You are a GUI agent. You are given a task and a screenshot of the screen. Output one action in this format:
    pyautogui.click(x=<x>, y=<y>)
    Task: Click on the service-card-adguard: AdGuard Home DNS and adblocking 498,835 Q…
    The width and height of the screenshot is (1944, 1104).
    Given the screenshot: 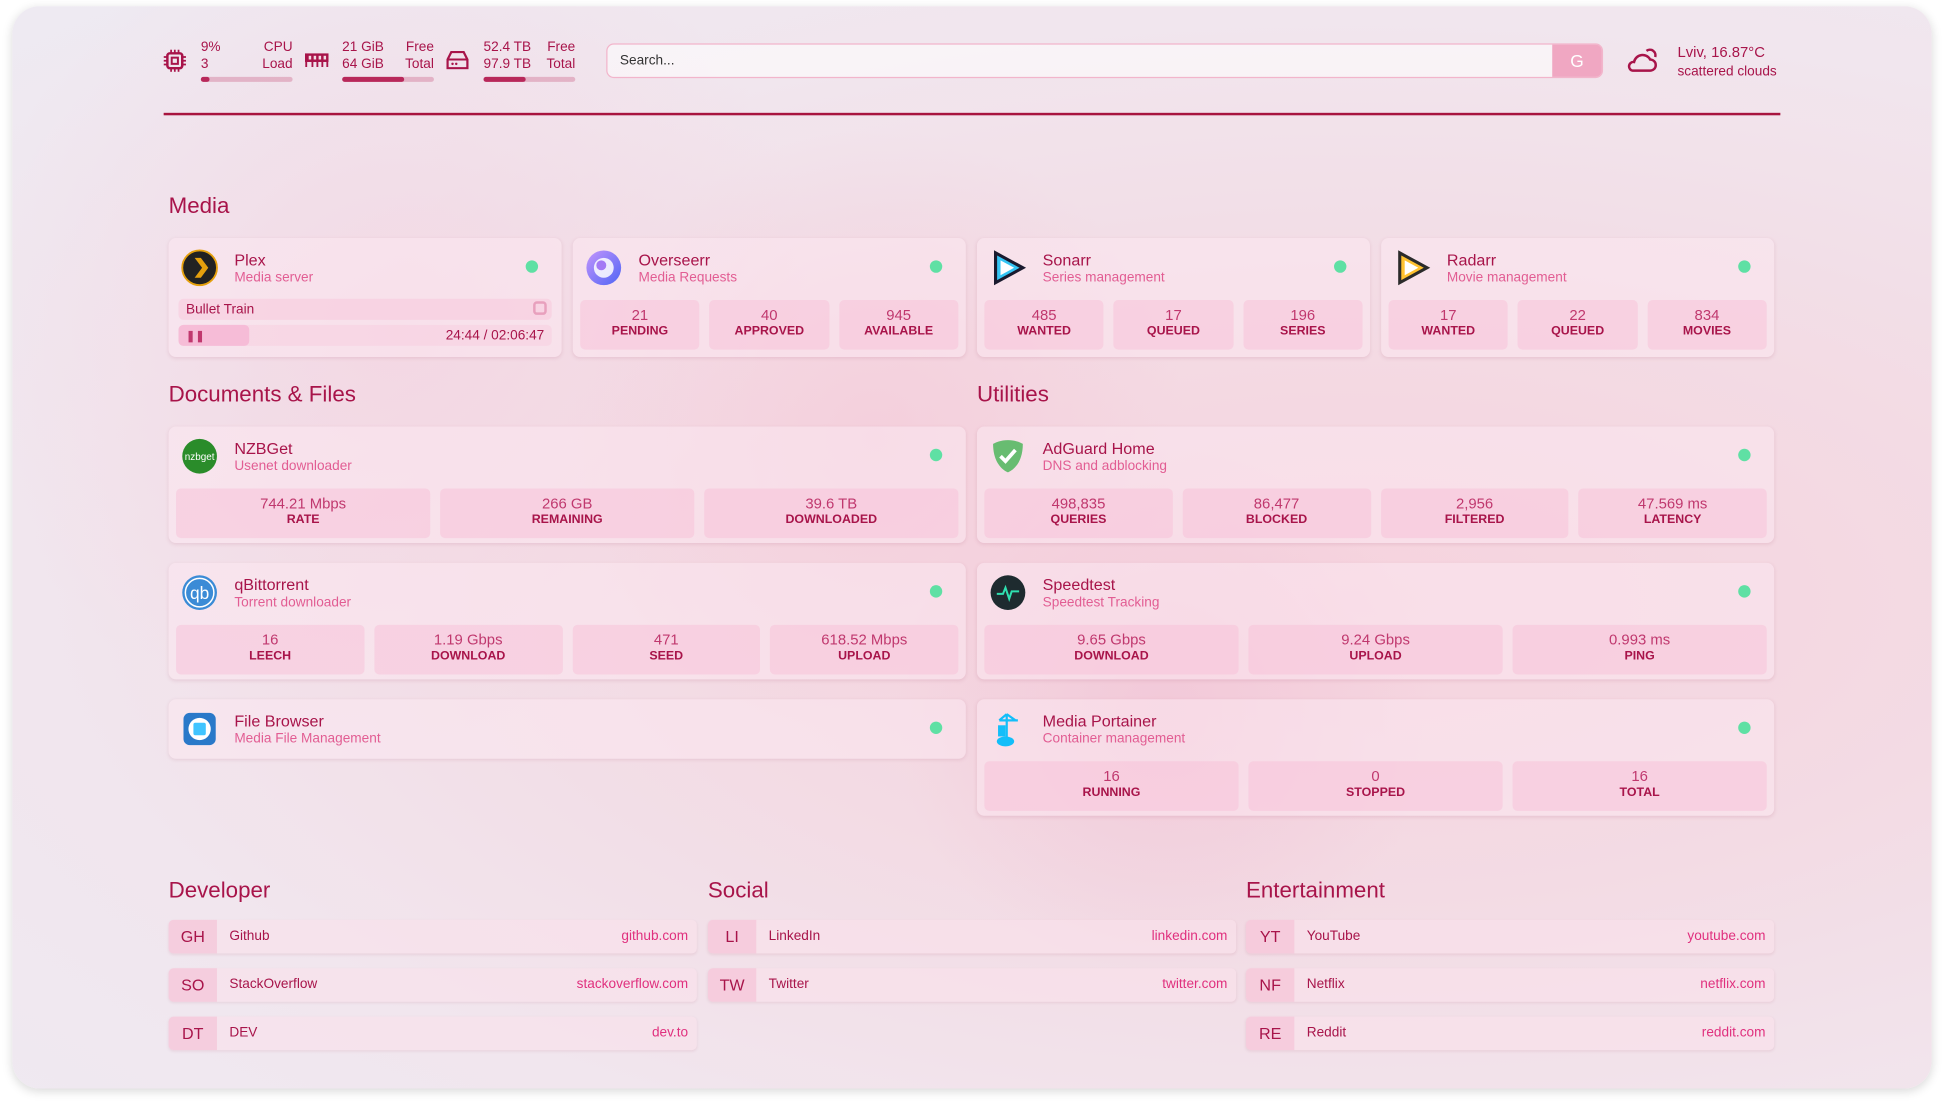 What is the action you would take?
    pyautogui.click(x=1375, y=485)
    